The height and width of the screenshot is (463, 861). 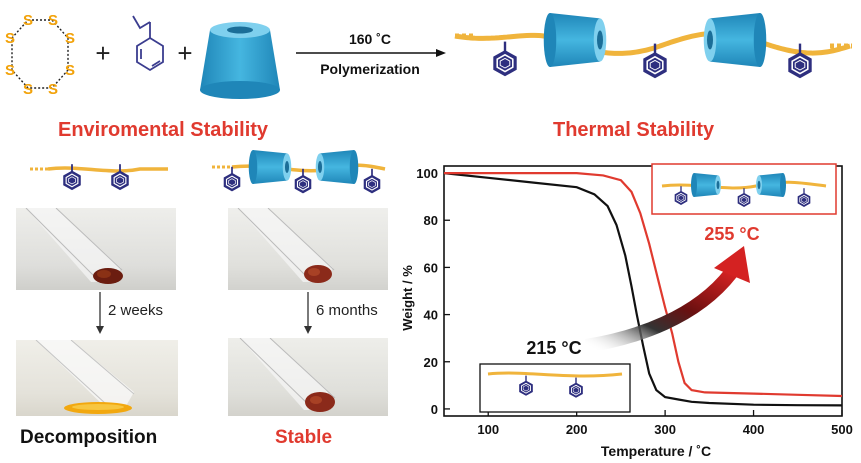 What do you see at coordinates (634, 130) in the screenshot?
I see `thermal-stability-title: Thermal Stability` at bounding box center [634, 130].